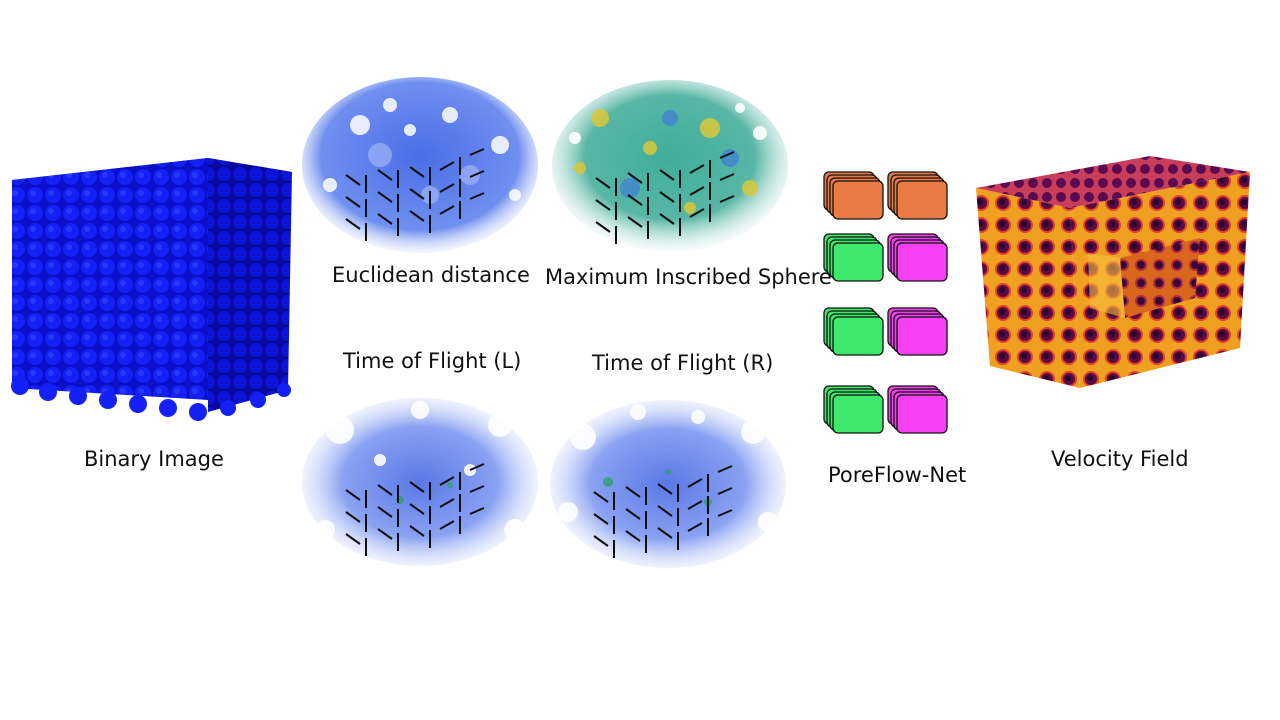 The image size is (1280, 720). I want to click on velocity-field-cube, so click(1112, 273).